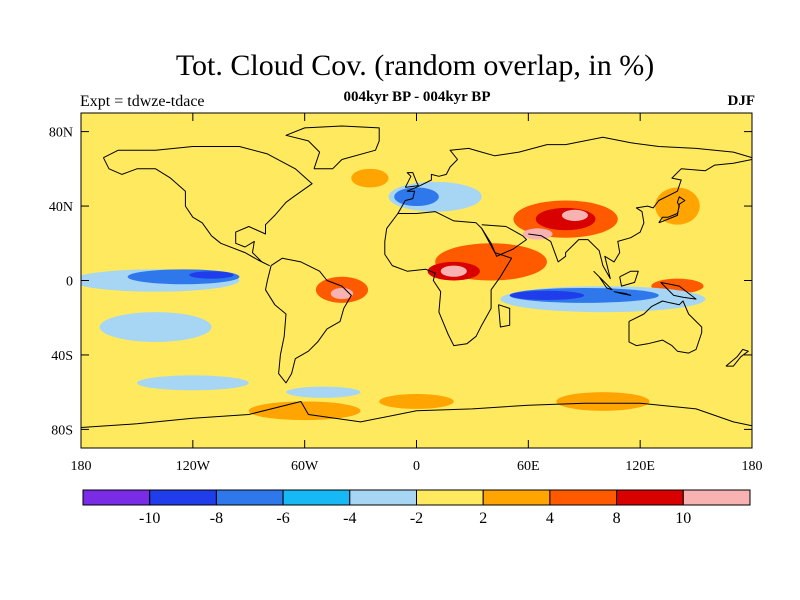 This screenshot has width=800, height=600. I want to click on colorbar-label: -8, so click(216, 518).